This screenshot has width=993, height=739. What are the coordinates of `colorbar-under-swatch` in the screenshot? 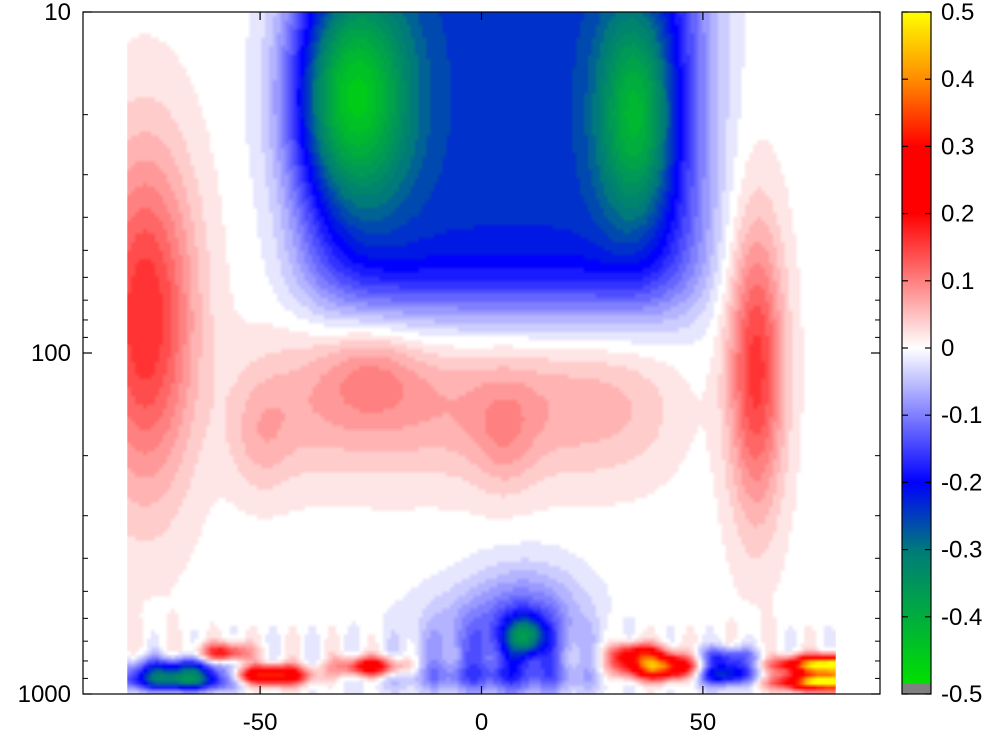 It's located at (916, 689).